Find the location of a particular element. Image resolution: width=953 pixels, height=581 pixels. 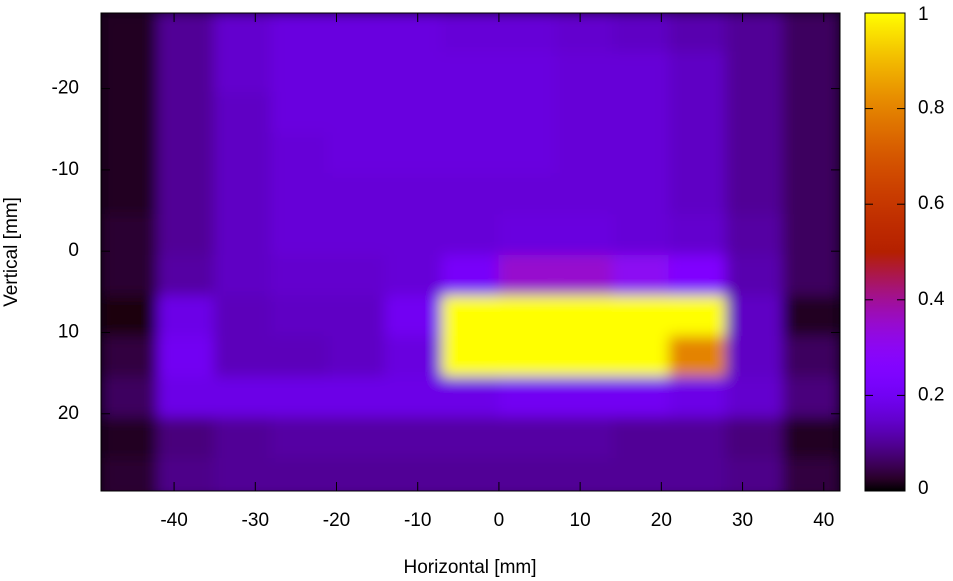

x-axis-label: Horizontal [mm] is located at coordinates (469, 567).